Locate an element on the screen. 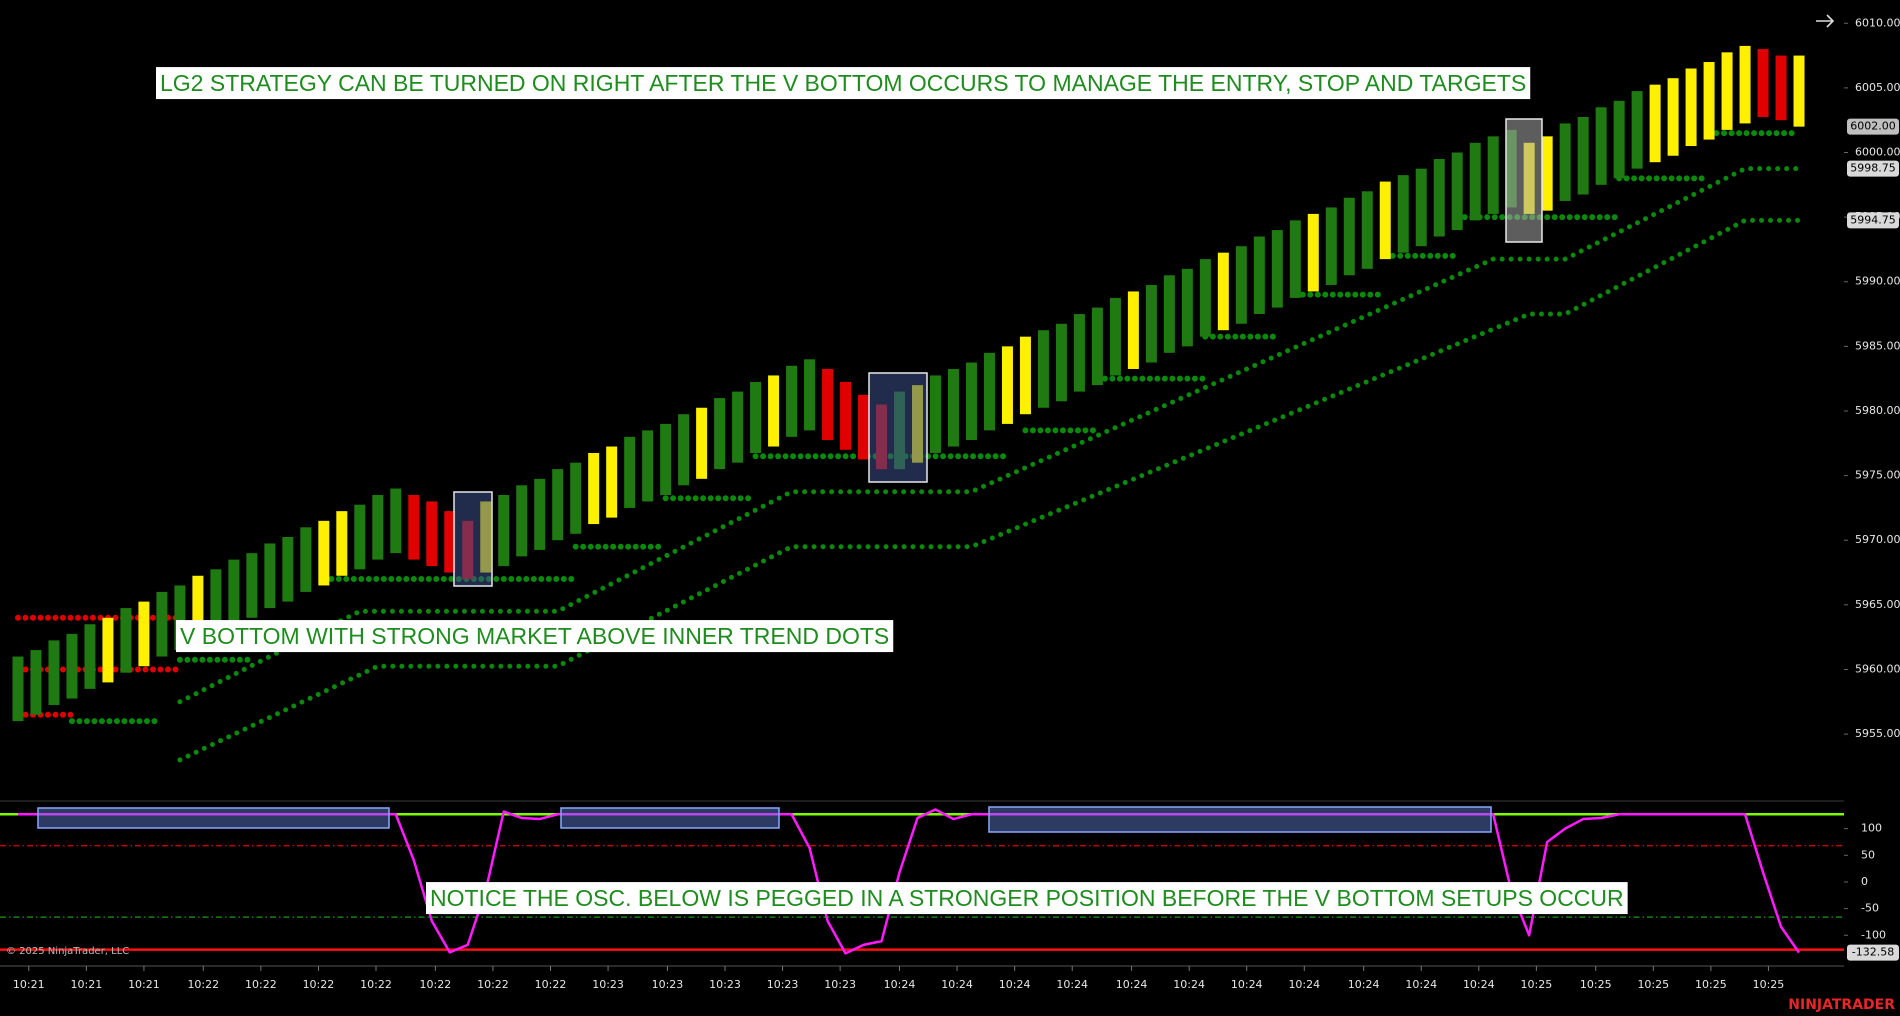  arrow-icon is located at coordinates (1825, 21).